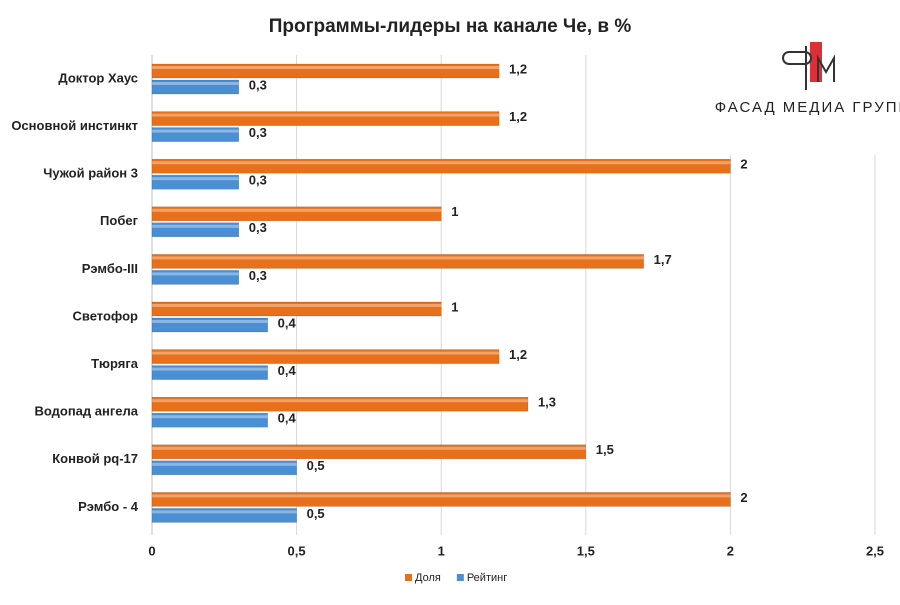 This screenshot has width=900, height=605. I want to click on y-tick-label: Чужой район 3, so click(90, 173).